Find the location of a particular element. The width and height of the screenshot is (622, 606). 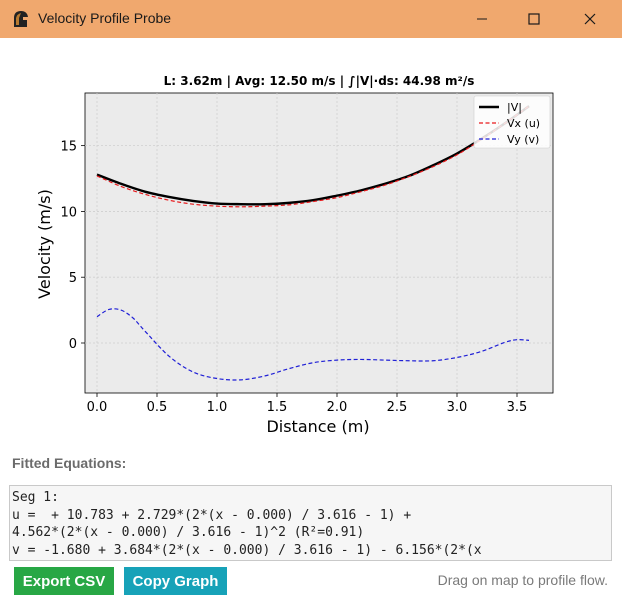

minimize-button is located at coordinates (482, 19).